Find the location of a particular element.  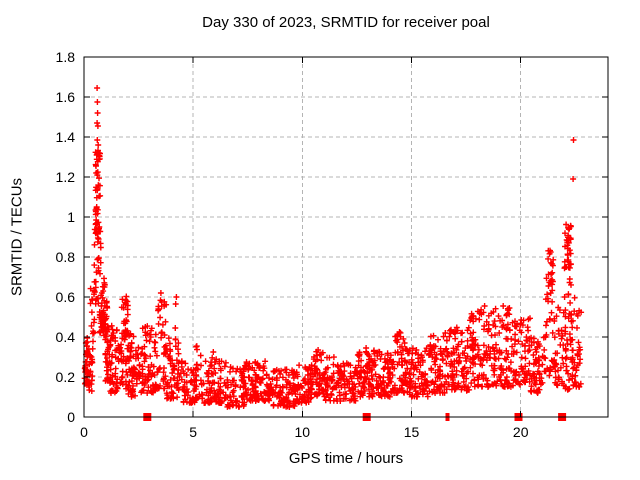

y-tick-label: 0.8 is located at coordinates (66, 257).